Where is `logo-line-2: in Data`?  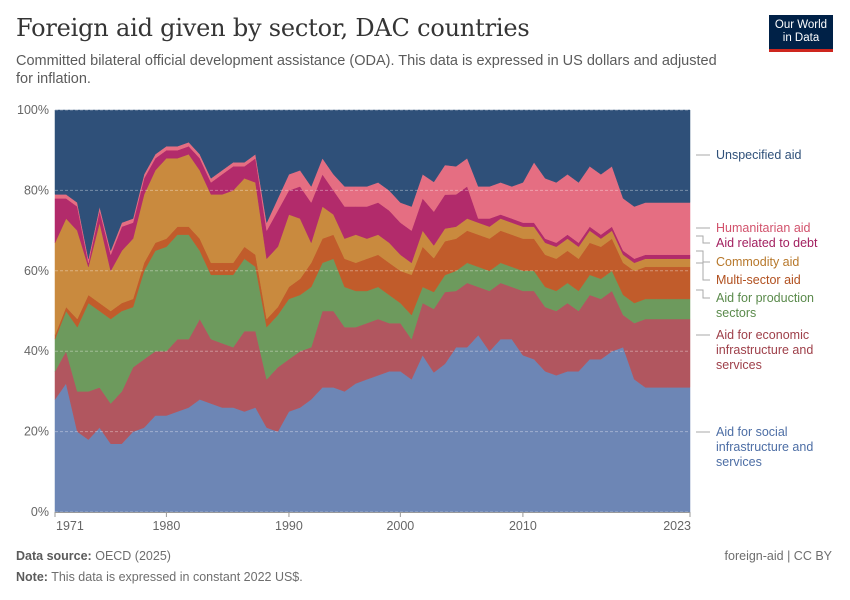 logo-line-2: in Data is located at coordinates (801, 38).